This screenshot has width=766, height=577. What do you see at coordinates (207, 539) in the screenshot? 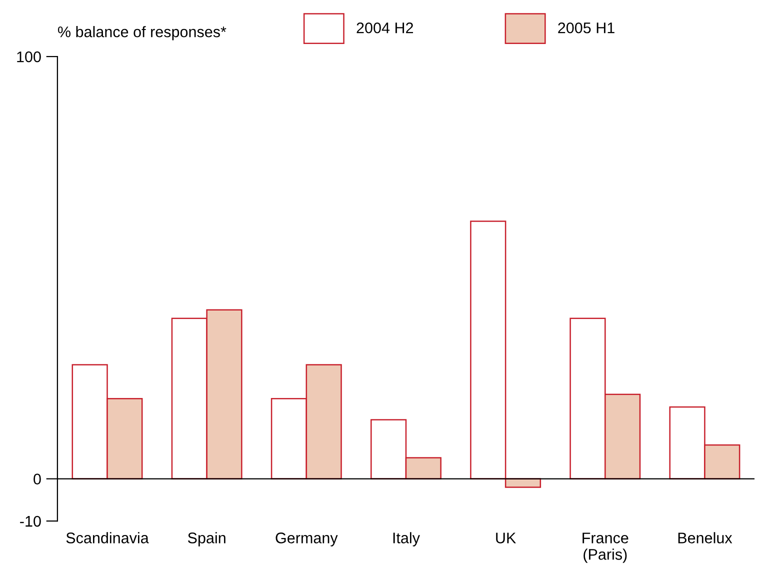
I see `x-tick-label: Spain` at bounding box center [207, 539].